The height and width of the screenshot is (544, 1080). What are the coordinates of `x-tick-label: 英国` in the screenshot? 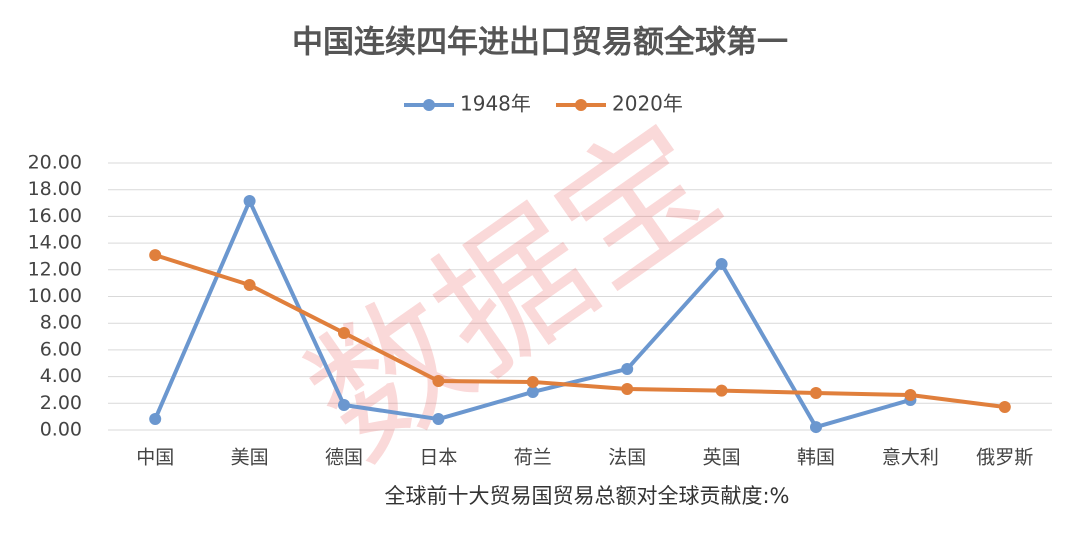 It's located at (722, 458).